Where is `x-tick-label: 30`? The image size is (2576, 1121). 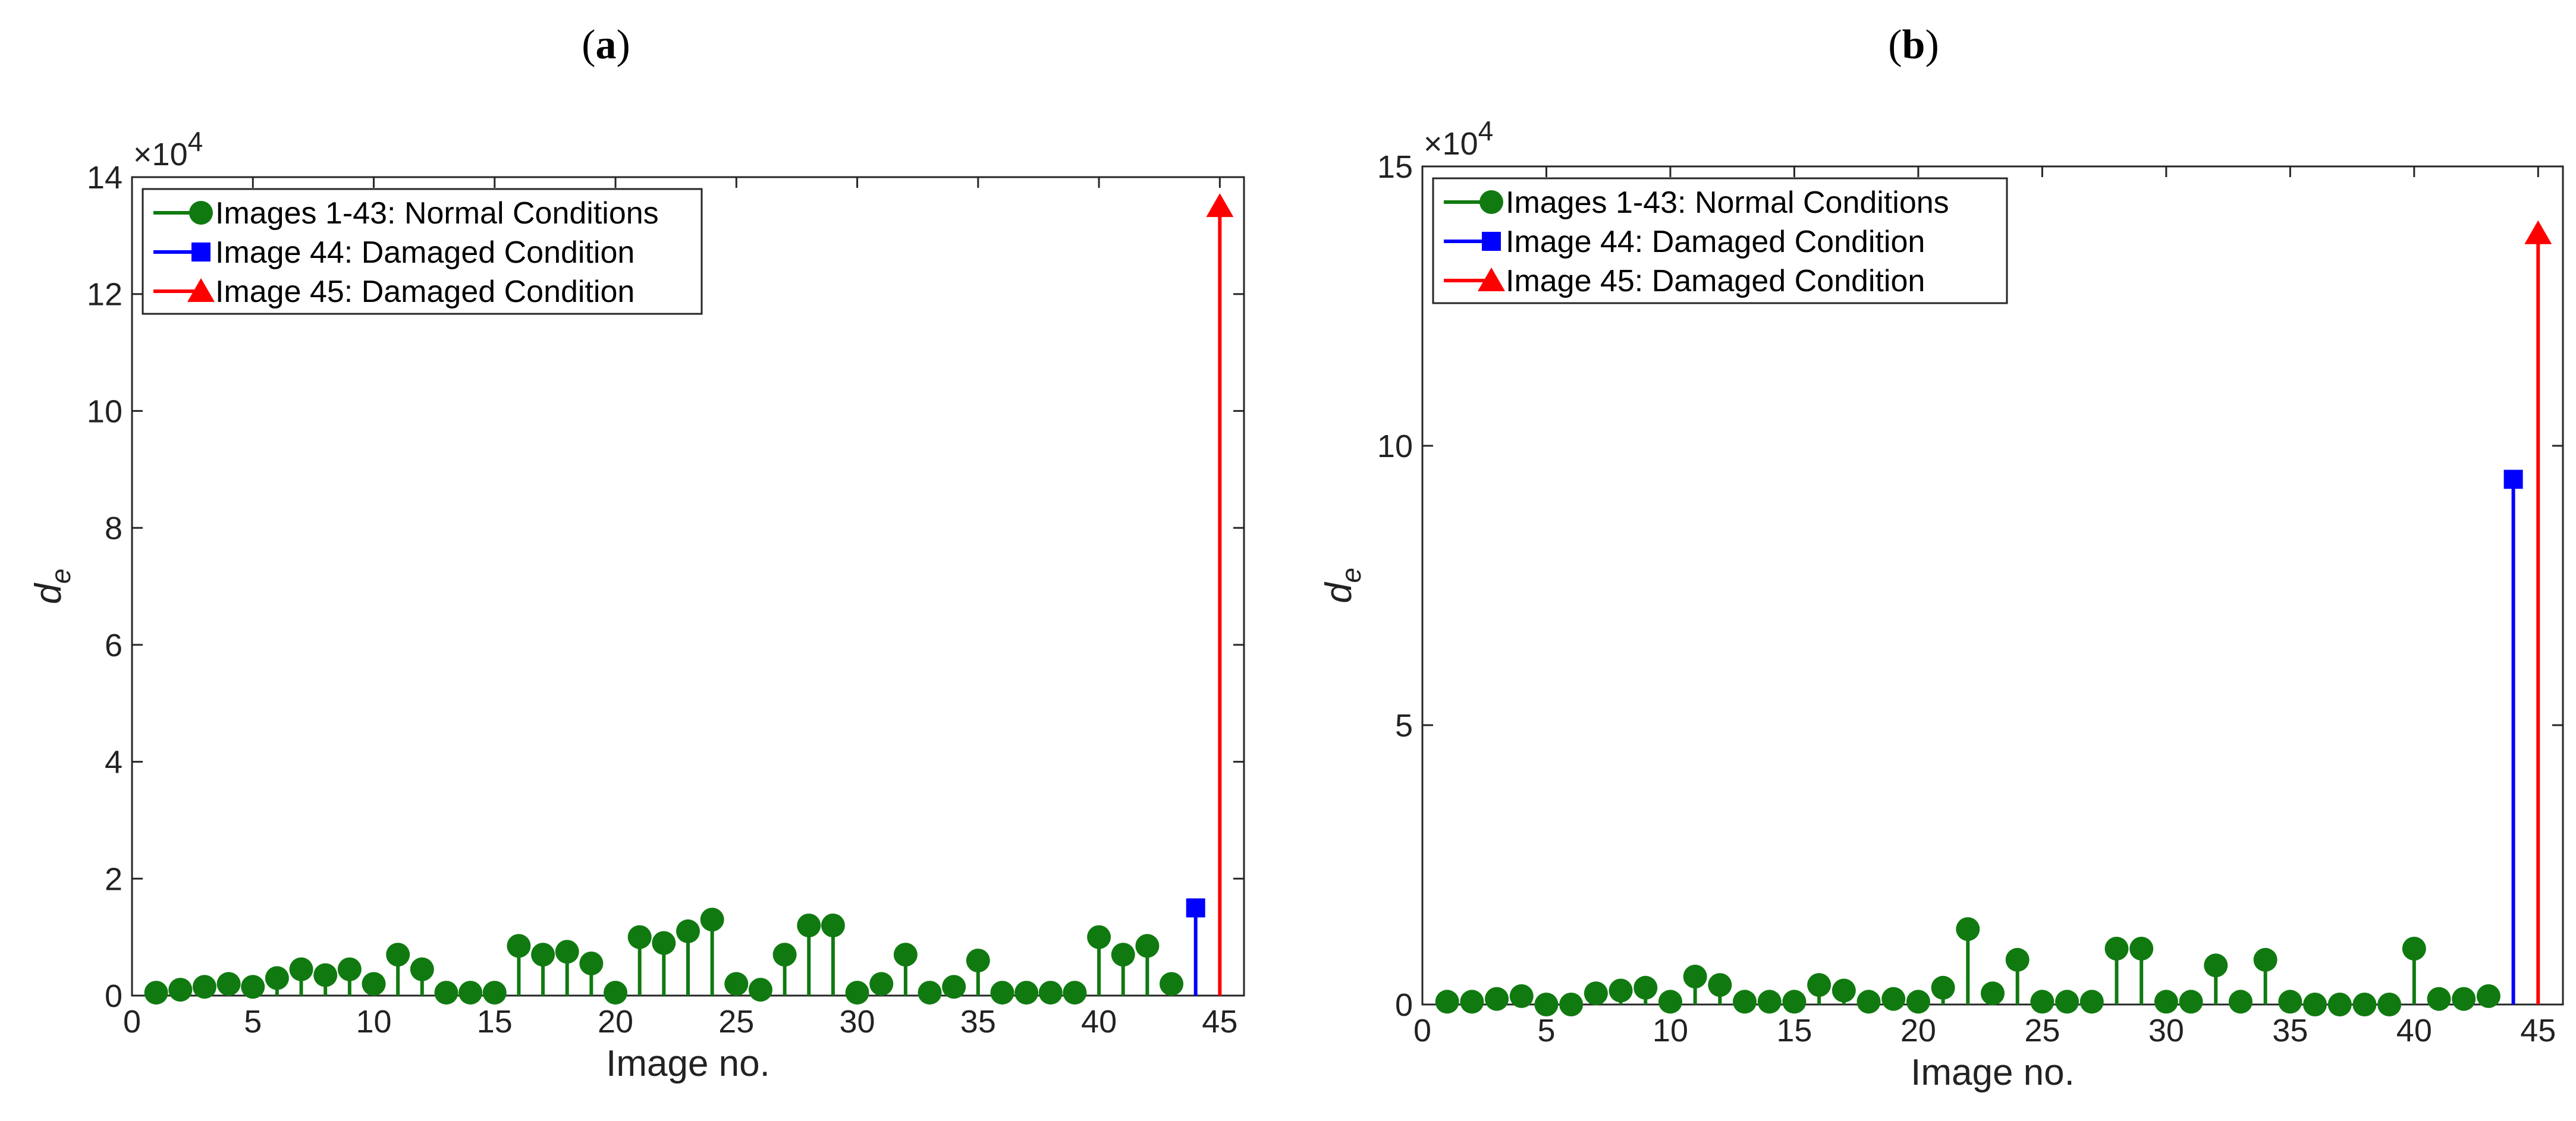
x-tick-label: 30 is located at coordinates (2166, 1030).